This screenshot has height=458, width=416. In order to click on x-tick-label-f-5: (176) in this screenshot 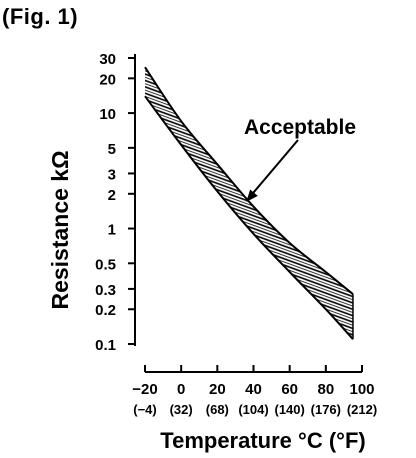, I will do `click(326, 409)`.